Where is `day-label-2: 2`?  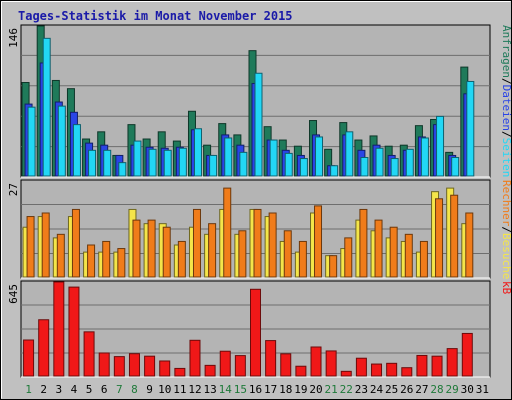 day-label-2: 2 is located at coordinates (43, 389).